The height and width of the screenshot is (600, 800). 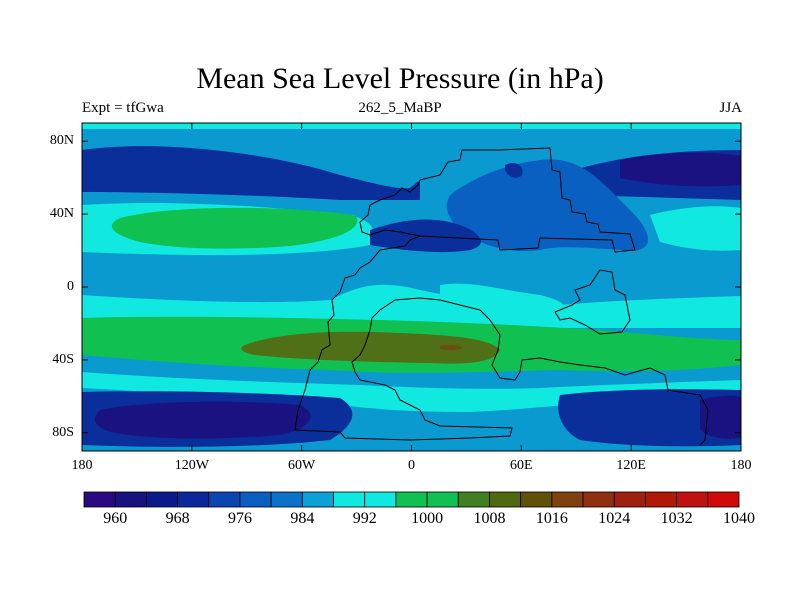 I want to click on lon-label: 0, so click(x=411, y=465).